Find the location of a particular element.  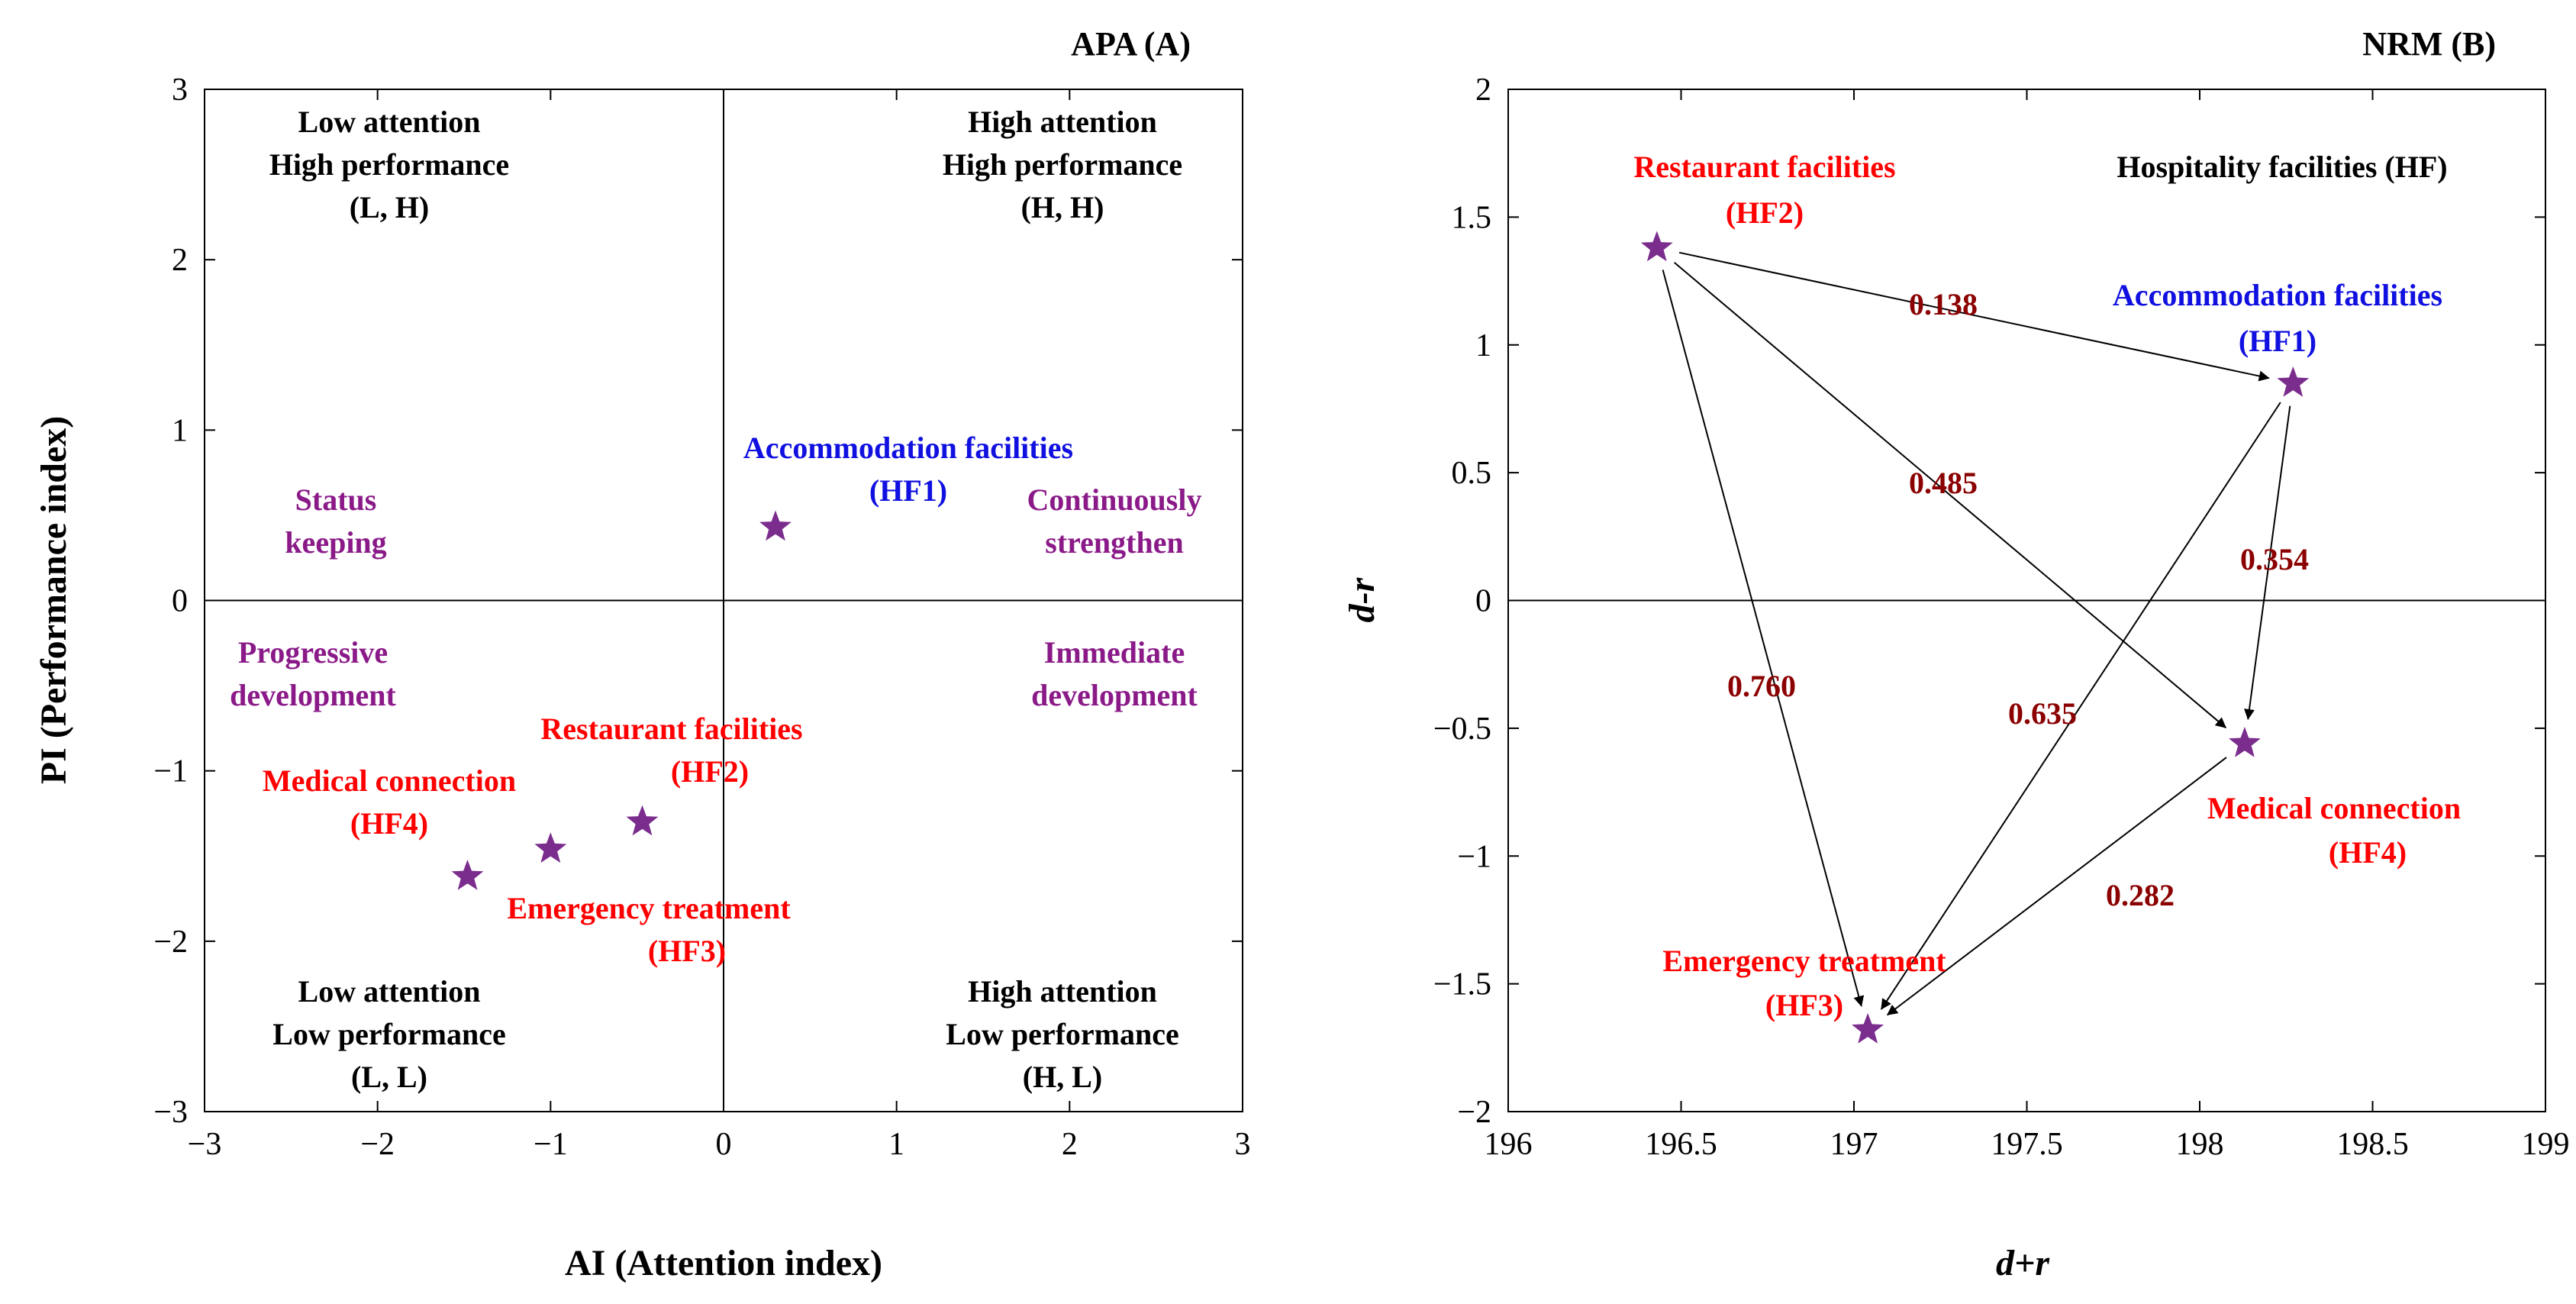

y-axis-label: PI (Performance index) is located at coordinates (54, 600).